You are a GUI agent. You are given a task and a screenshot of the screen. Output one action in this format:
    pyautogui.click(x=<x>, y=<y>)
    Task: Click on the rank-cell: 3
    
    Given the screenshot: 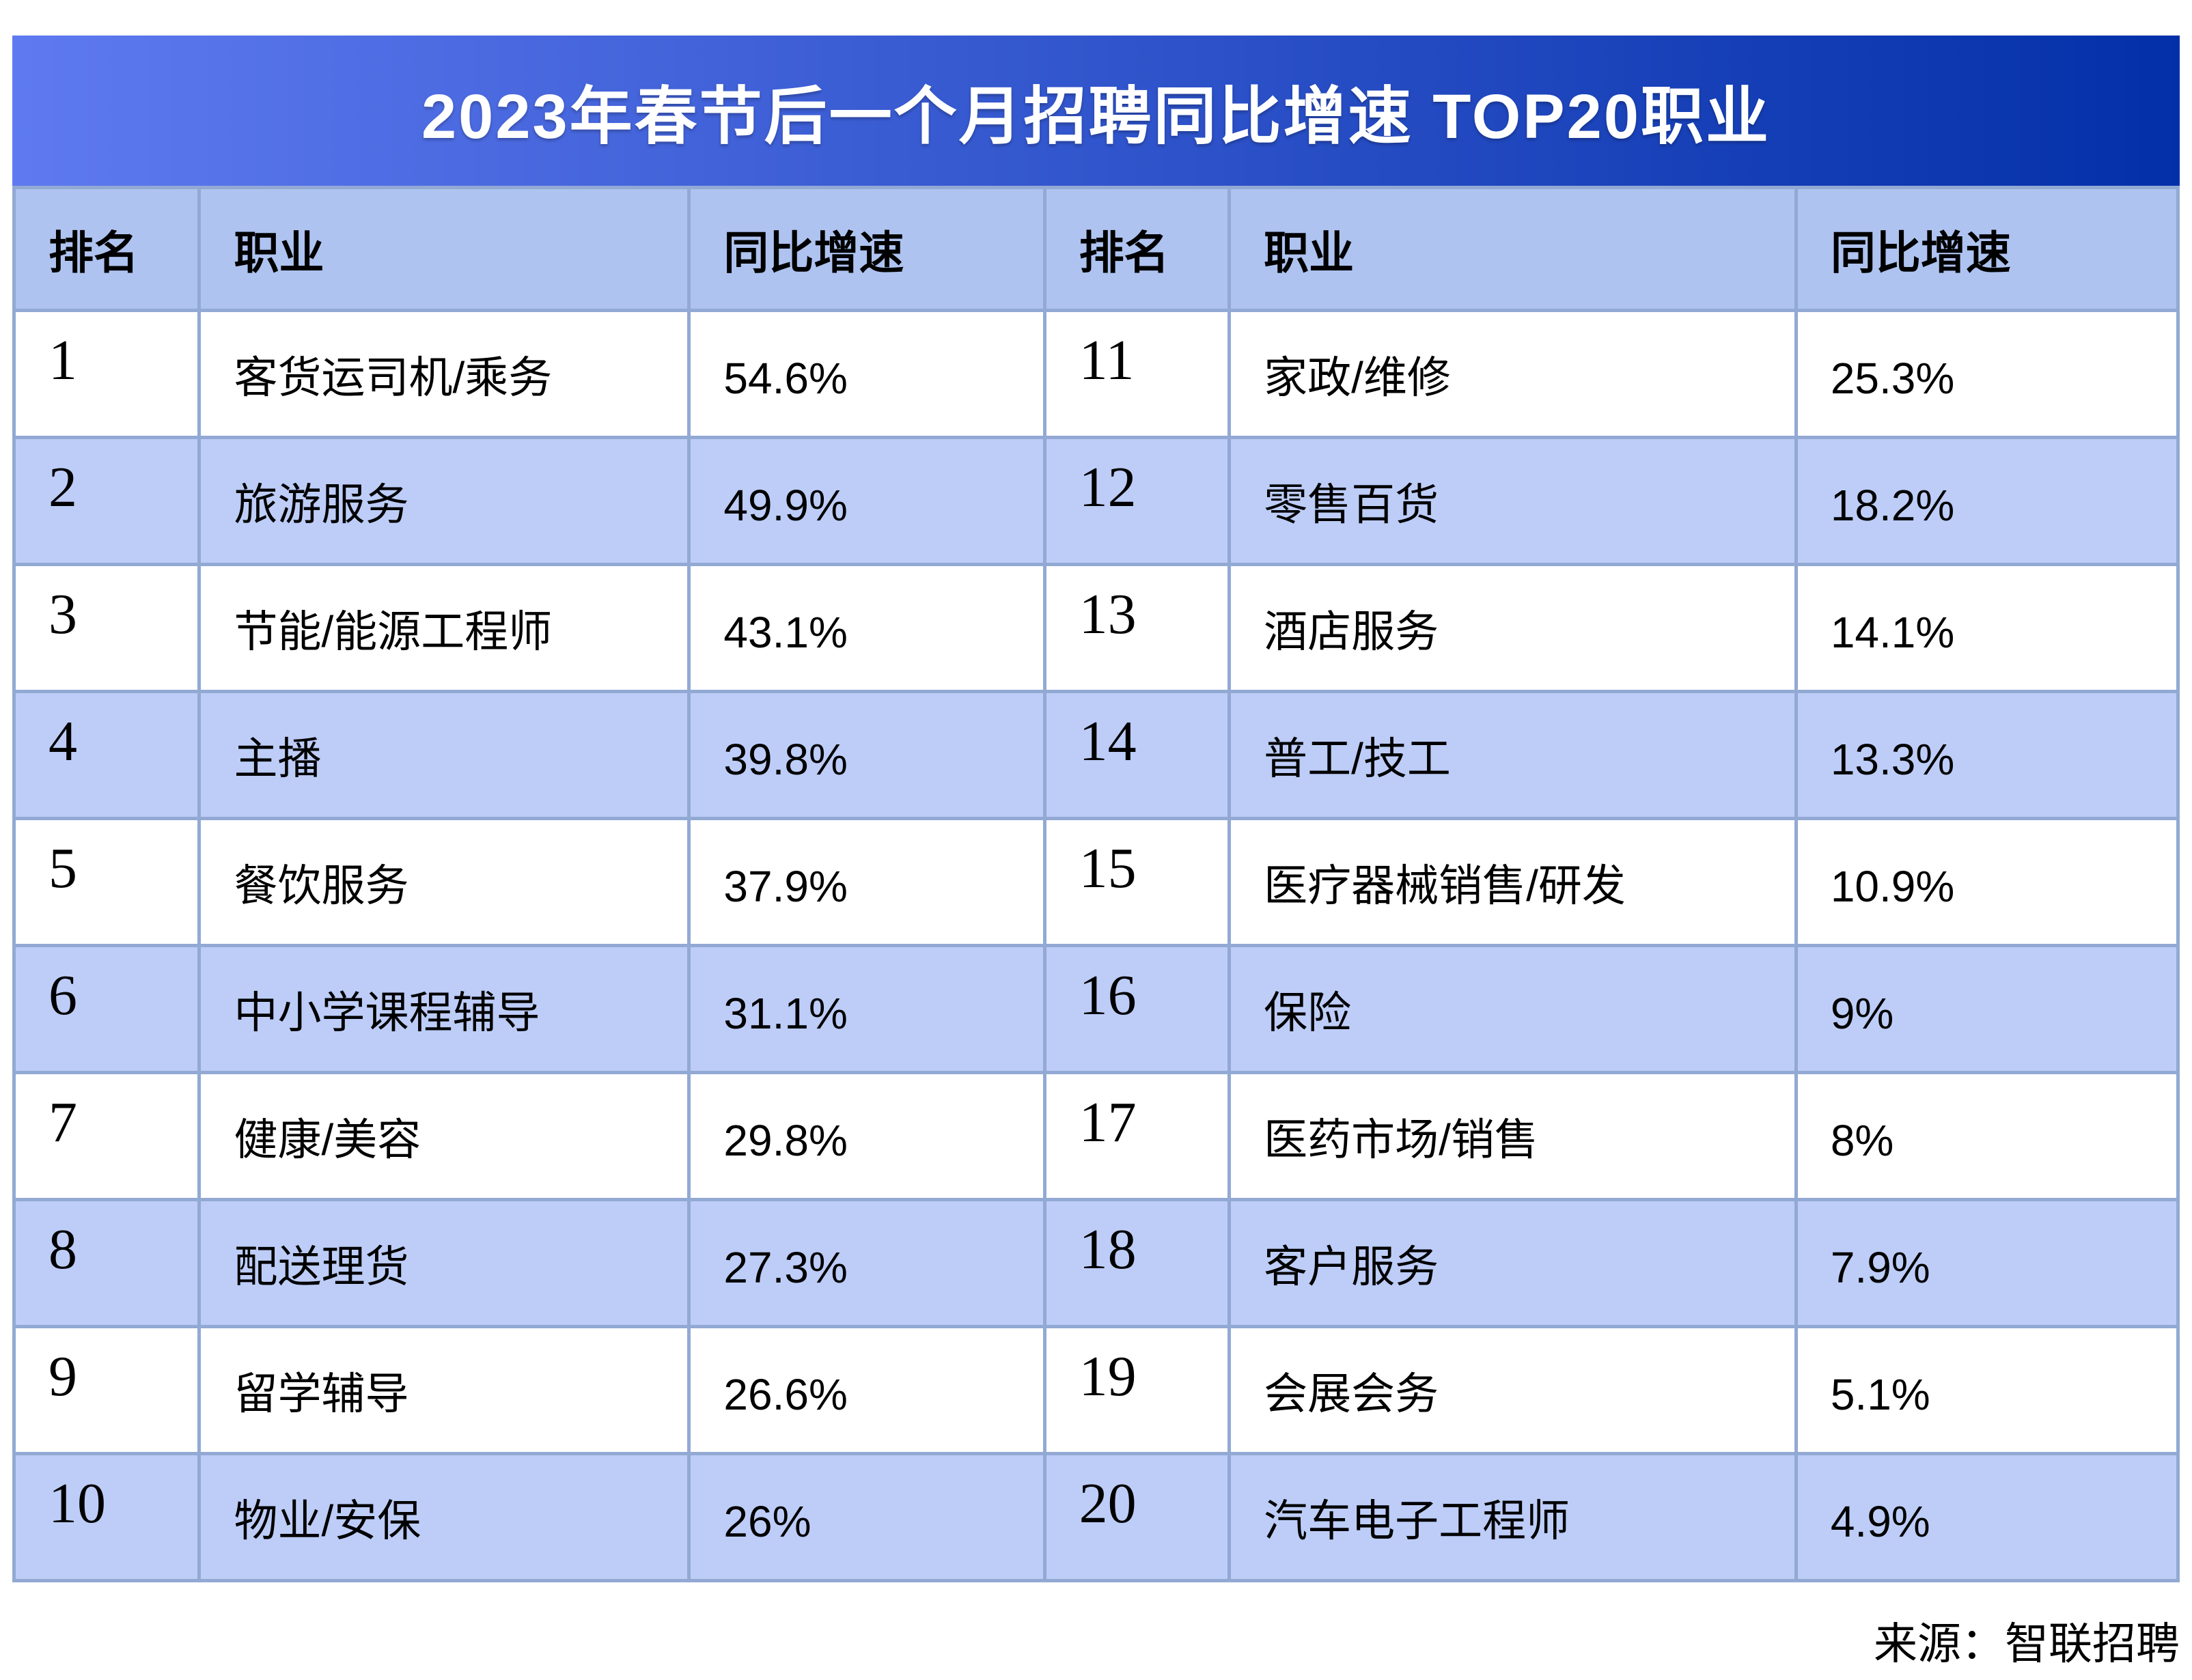 What is the action you would take?
    pyautogui.click(x=107, y=628)
    